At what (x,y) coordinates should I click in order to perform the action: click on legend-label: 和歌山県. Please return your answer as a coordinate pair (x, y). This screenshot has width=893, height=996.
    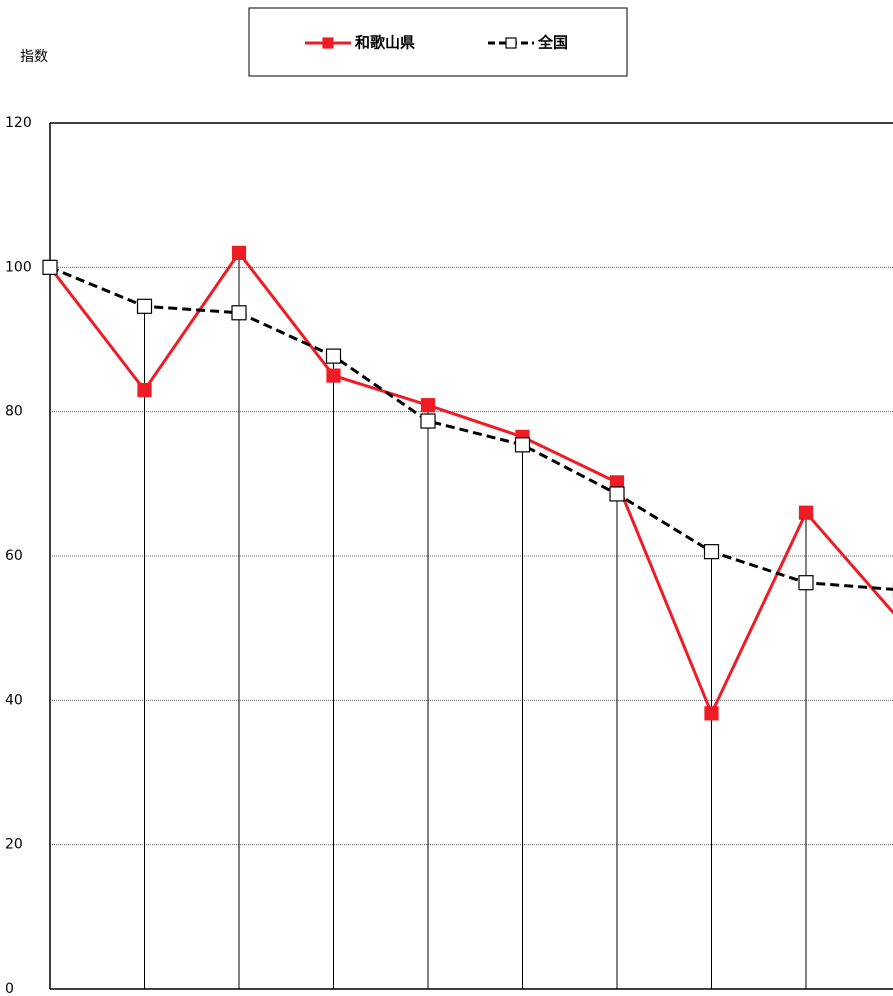
    Looking at the image, I should click on (385, 43).